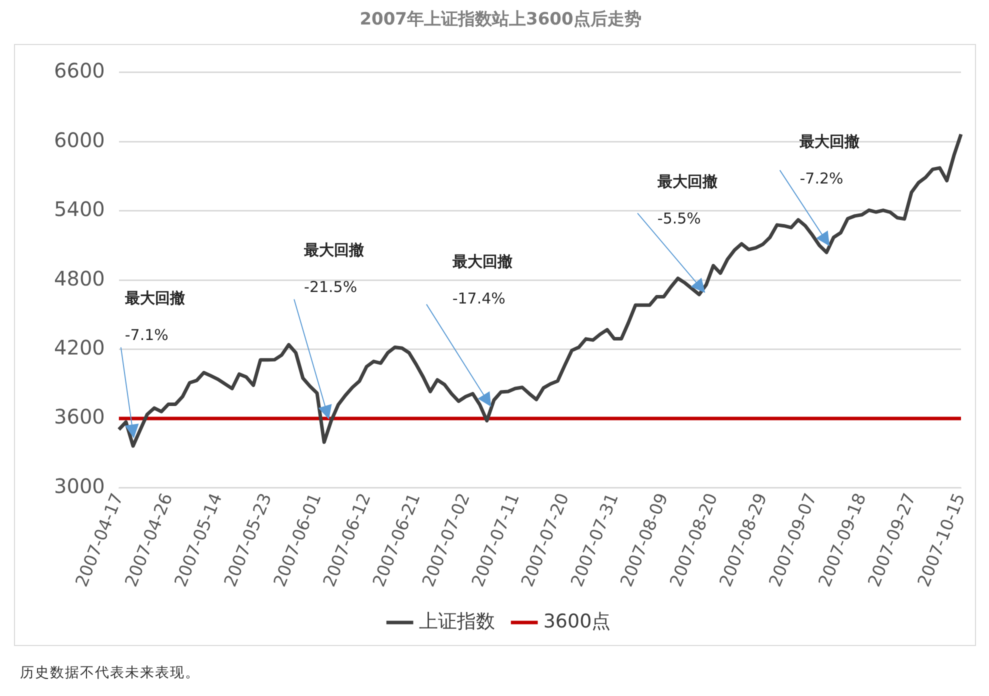 This screenshot has width=989, height=696. Describe the element at coordinates (482, 280) in the screenshot. I see `text: 最大回撤 -17.4%` at that location.